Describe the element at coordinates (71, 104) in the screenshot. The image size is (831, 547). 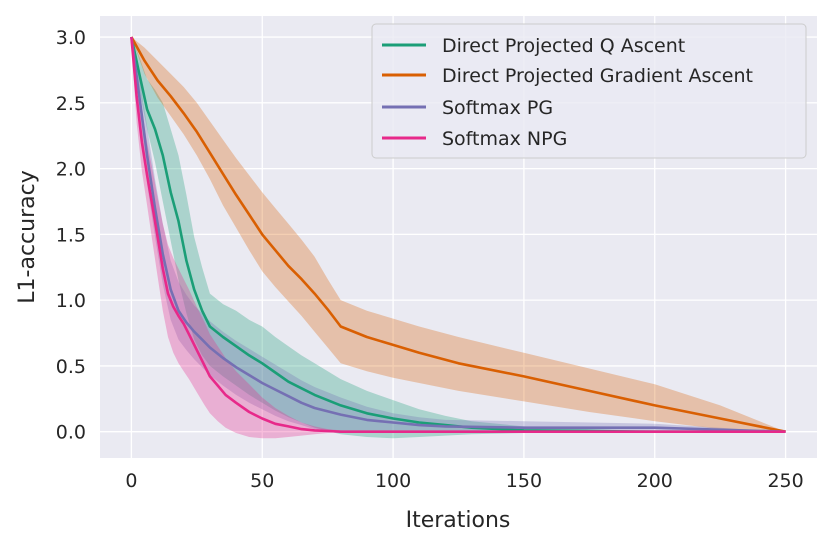
I see `y-tick-label: 2.5` at that location.